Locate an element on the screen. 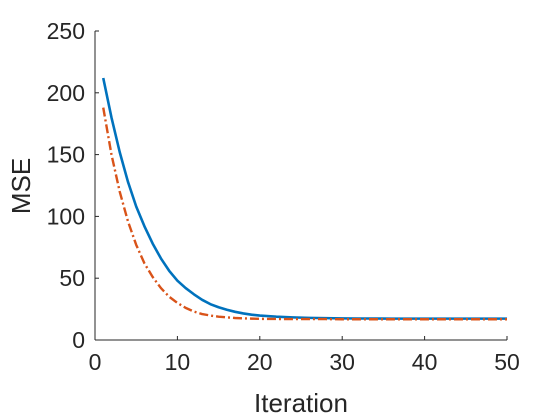  x-tick-label: 10 is located at coordinates (178, 362).